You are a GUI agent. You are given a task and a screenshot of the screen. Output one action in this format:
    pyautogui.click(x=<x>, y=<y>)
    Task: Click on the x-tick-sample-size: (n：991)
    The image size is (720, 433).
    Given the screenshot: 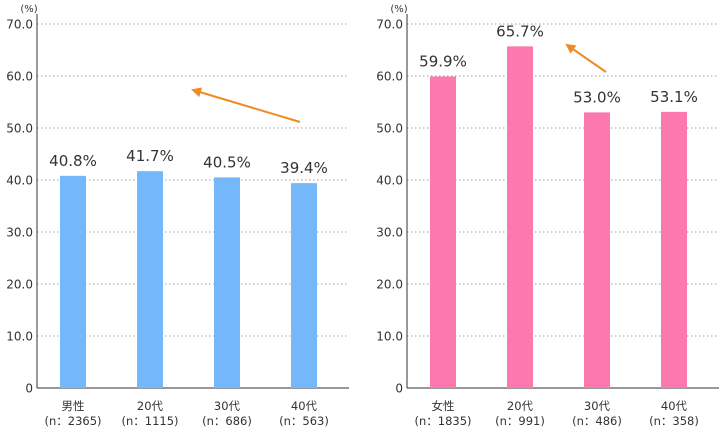 What is the action you would take?
    pyautogui.click(x=520, y=421)
    